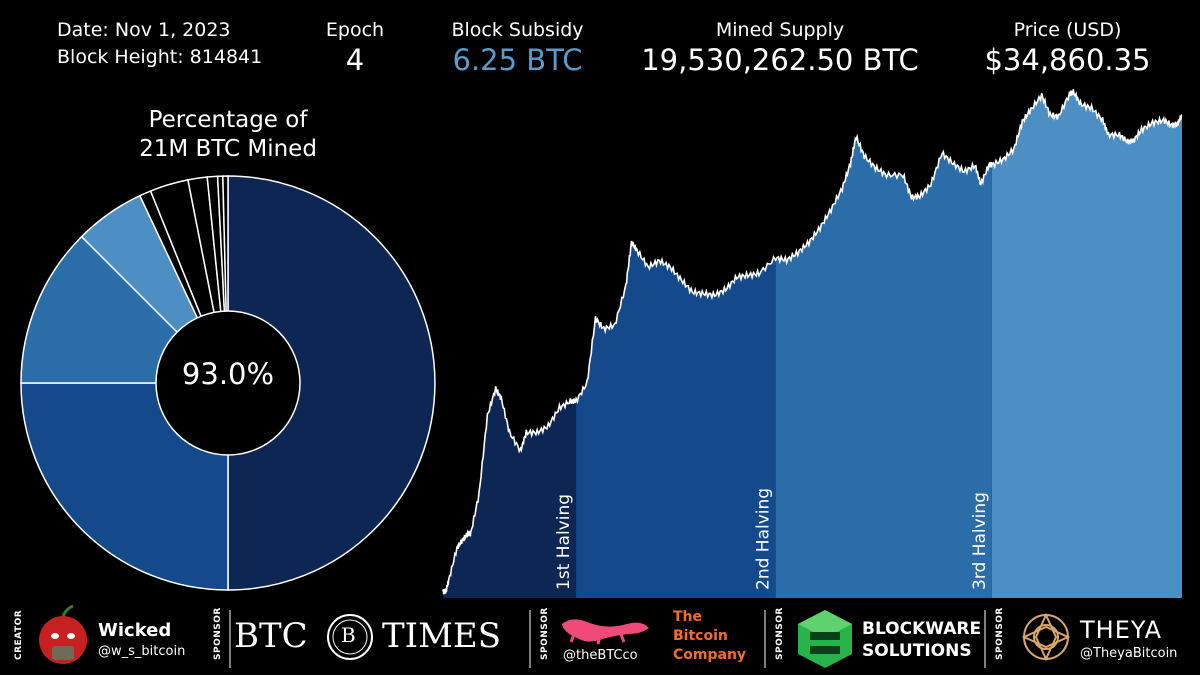 Image resolution: width=1200 pixels, height=675 pixels. I want to click on epoch-stat: Epoch 4, so click(355, 48).